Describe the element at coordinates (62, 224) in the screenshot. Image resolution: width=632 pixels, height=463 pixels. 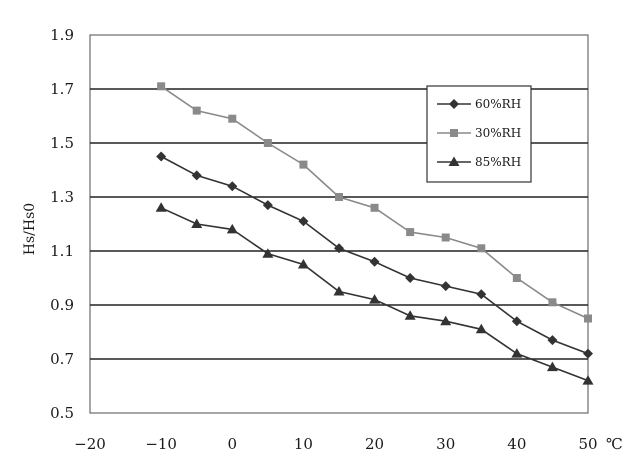
I see `y-axis-ticks: 0.5 0.7 0.9 1.1 1.3 1.5 1.7 1.9` at that location.